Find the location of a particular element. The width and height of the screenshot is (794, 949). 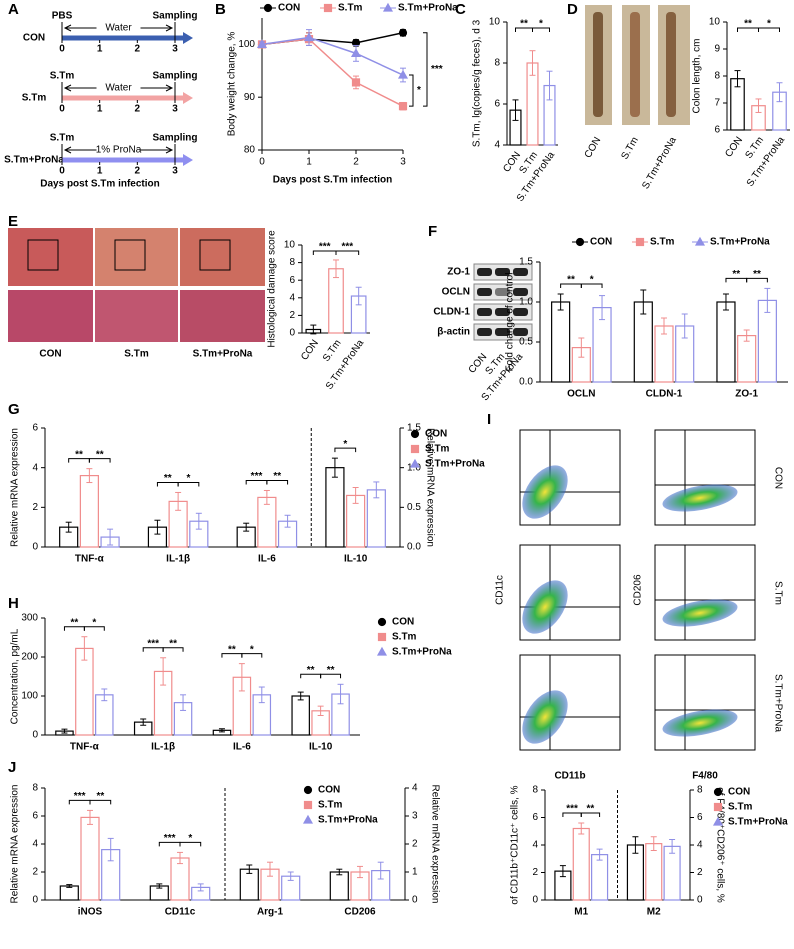

y-axis-label: of F4/80⁺CD206⁺ cells, % is located at coordinates (719, 845).